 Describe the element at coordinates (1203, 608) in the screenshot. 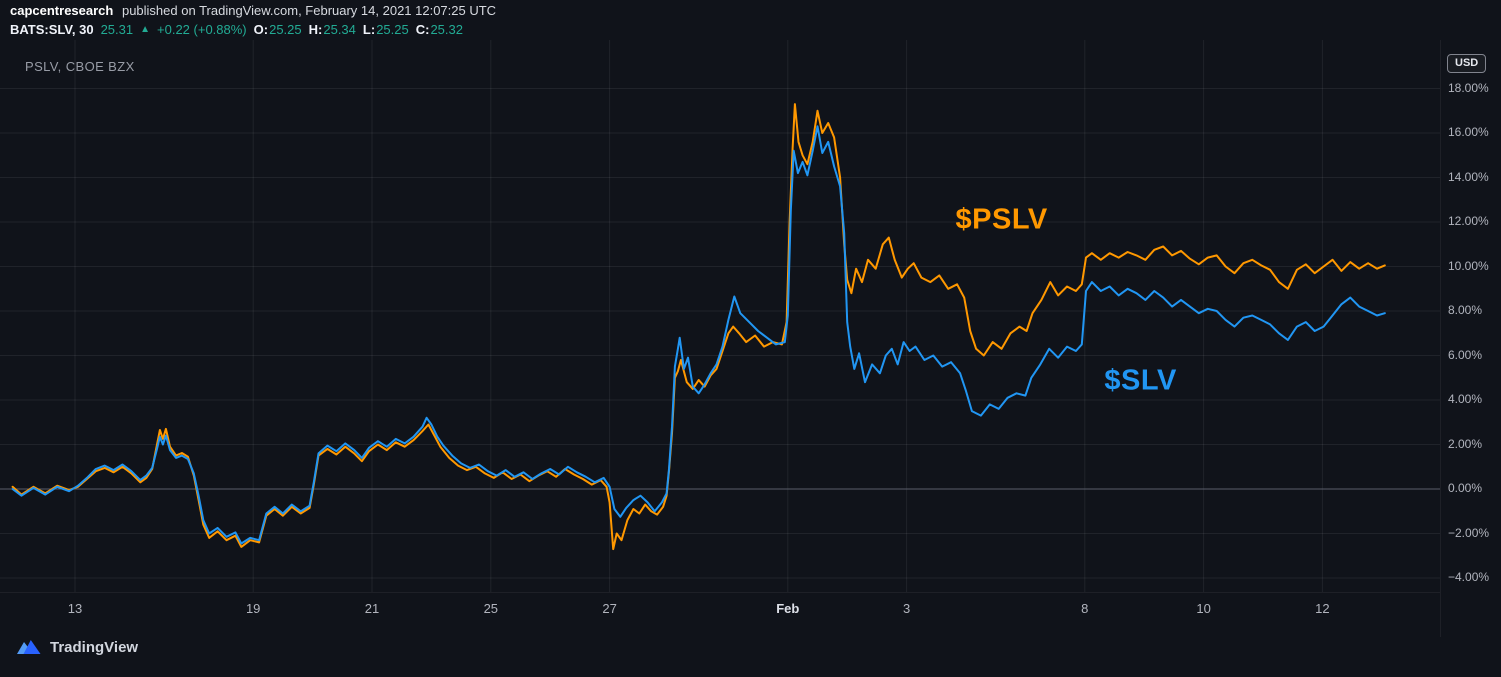

I see `x-axis-label: 10` at that location.